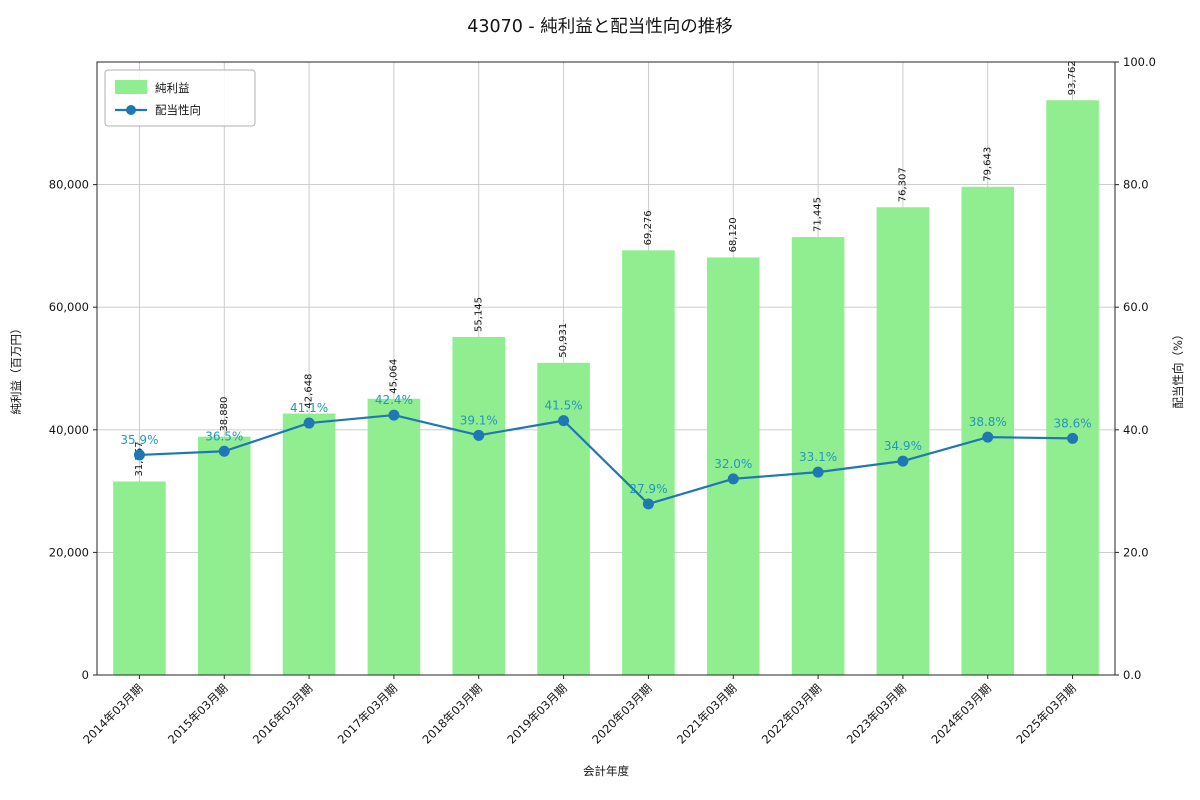 This screenshot has width=1200, height=800. Describe the element at coordinates (16, 369) in the screenshot. I see `left-axis-label: 純利益（百万円）` at that location.